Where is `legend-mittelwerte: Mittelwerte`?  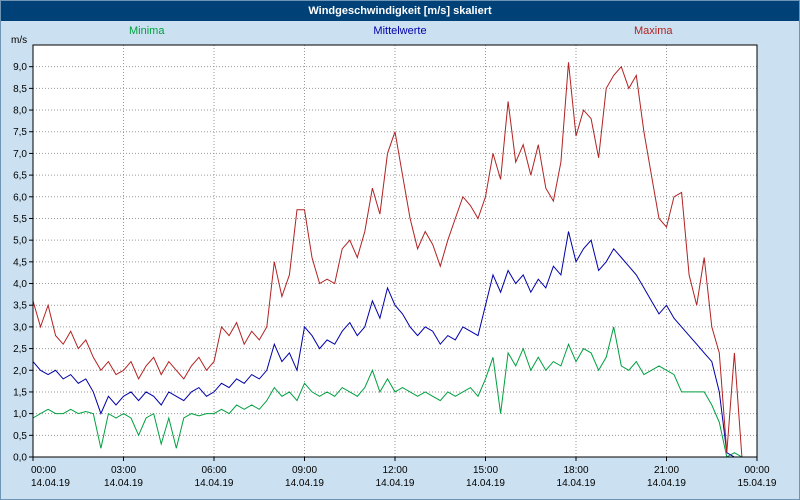 legend-mittelwerte: Mittelwerte is located at coordinates (400, 31).